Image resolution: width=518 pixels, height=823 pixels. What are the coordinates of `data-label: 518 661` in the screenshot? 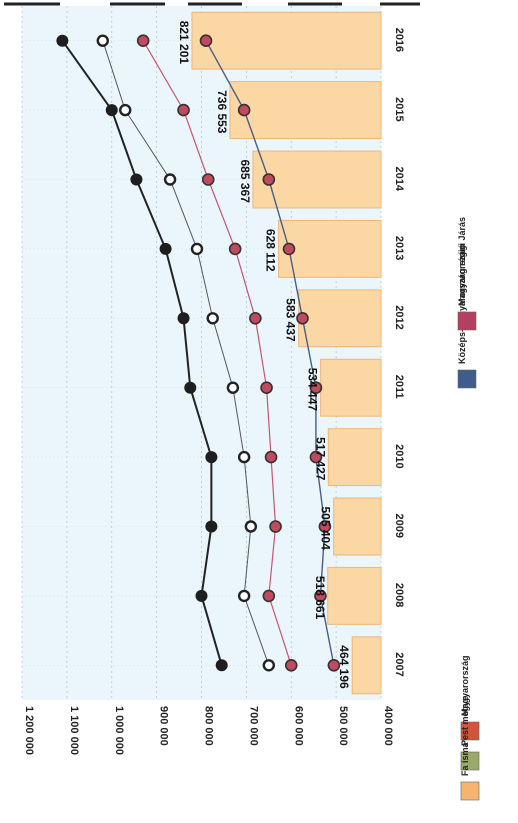 It's located at (320, 598).